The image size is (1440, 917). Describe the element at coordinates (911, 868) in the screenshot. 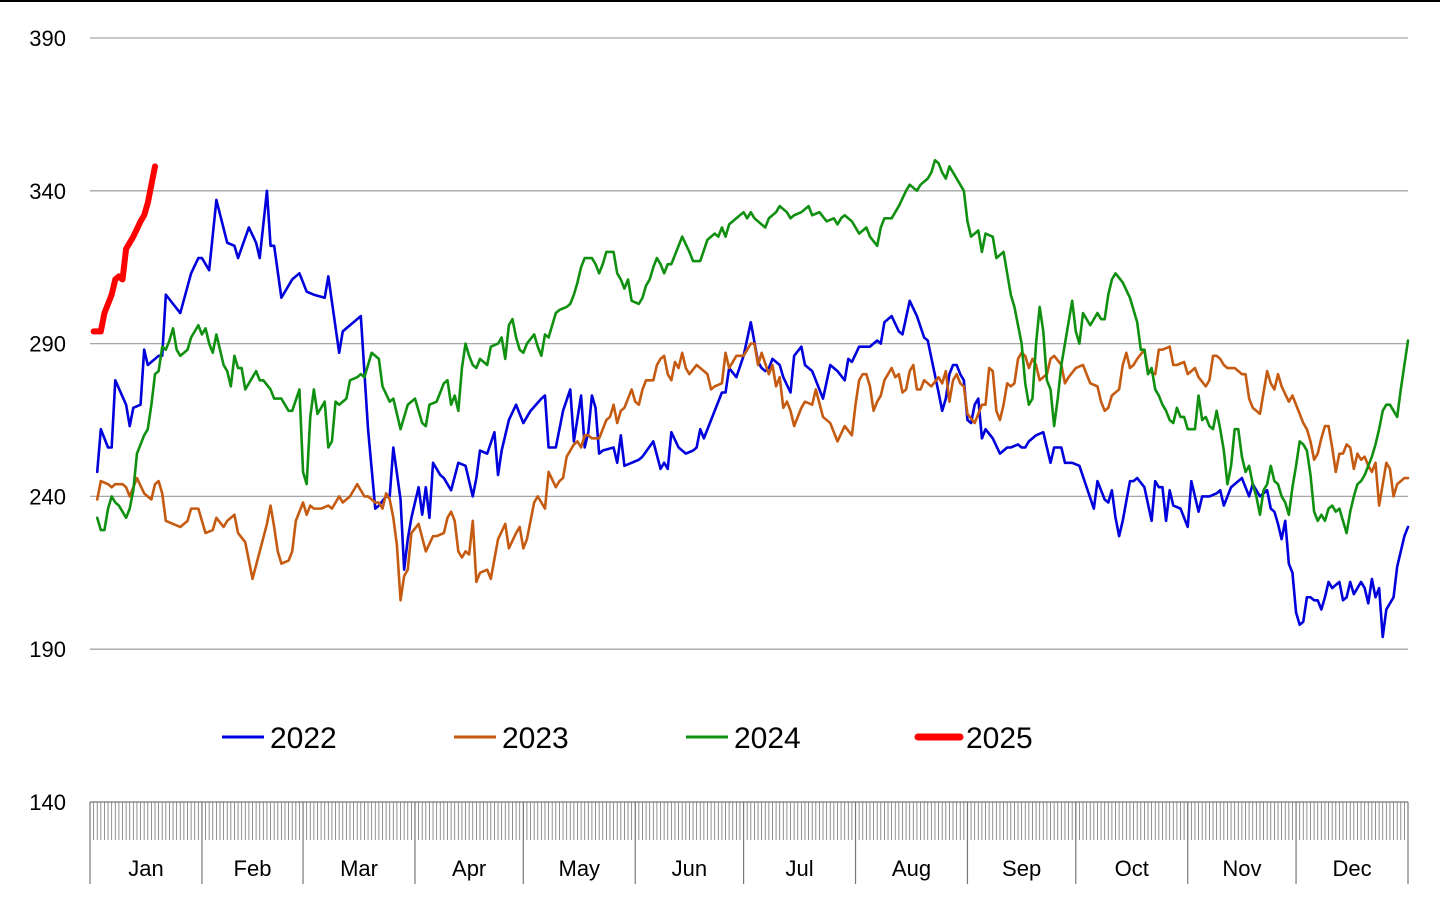

I see `month-label: Aug` at that location.